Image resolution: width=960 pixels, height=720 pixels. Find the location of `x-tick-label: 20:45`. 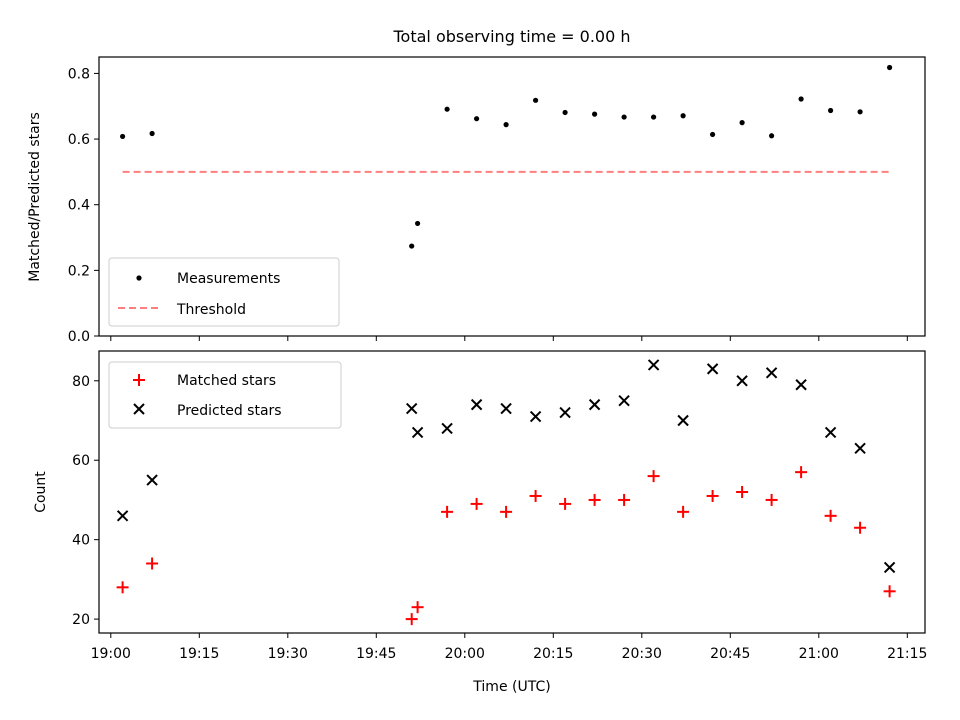

x-tick-label: 20:45 is located at coordinates (730, 654).